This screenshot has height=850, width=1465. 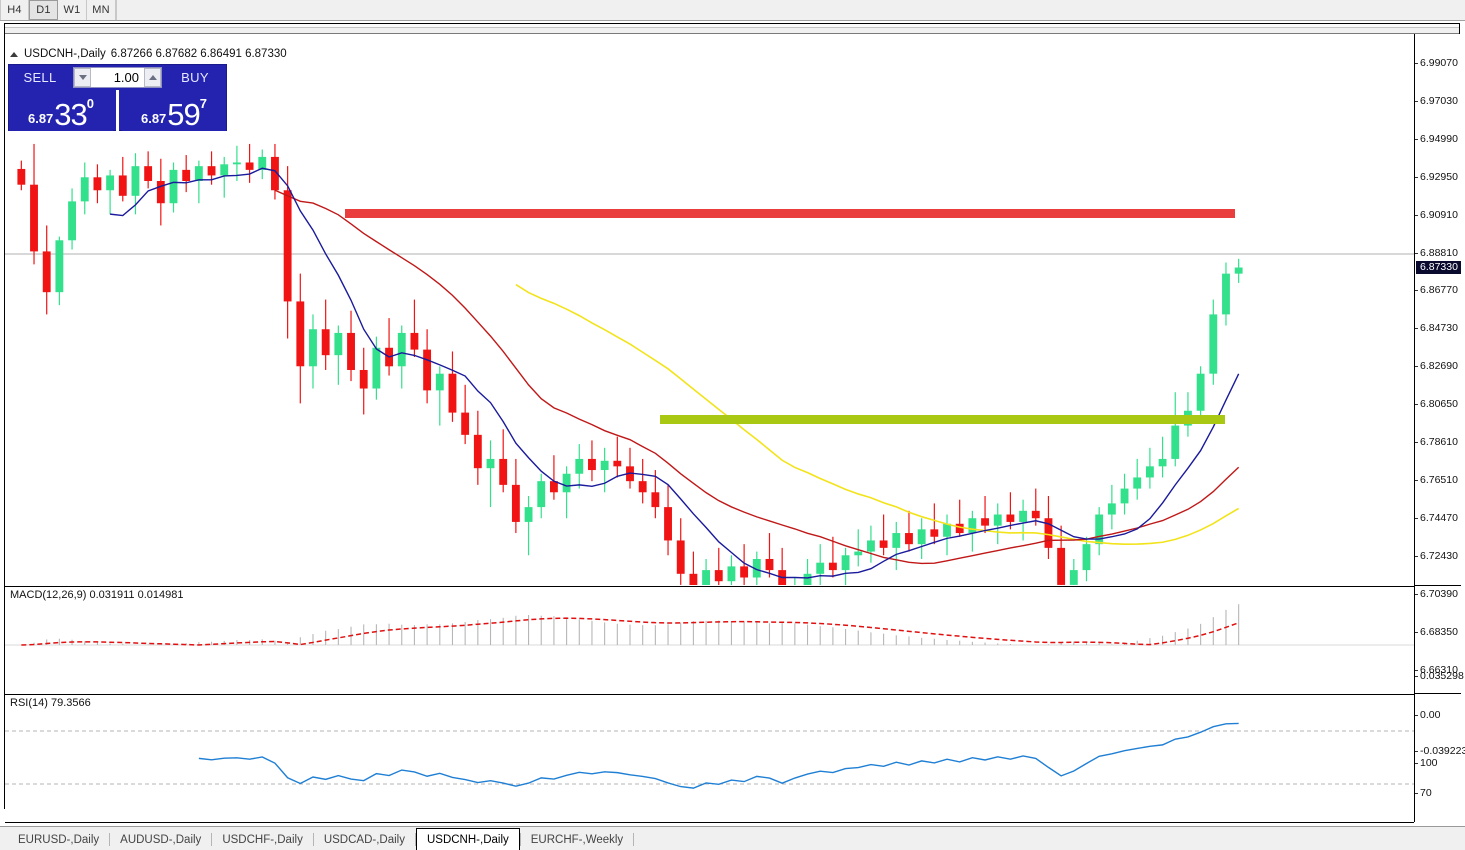 I want to click on price-tick-2: 6.94990, so click(x=1436, y=139).